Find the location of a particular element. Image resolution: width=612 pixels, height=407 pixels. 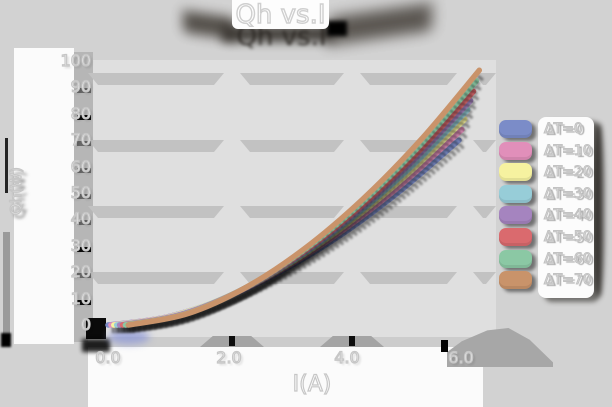

y-tick-label: 50 is located at coordinates (81, 192).